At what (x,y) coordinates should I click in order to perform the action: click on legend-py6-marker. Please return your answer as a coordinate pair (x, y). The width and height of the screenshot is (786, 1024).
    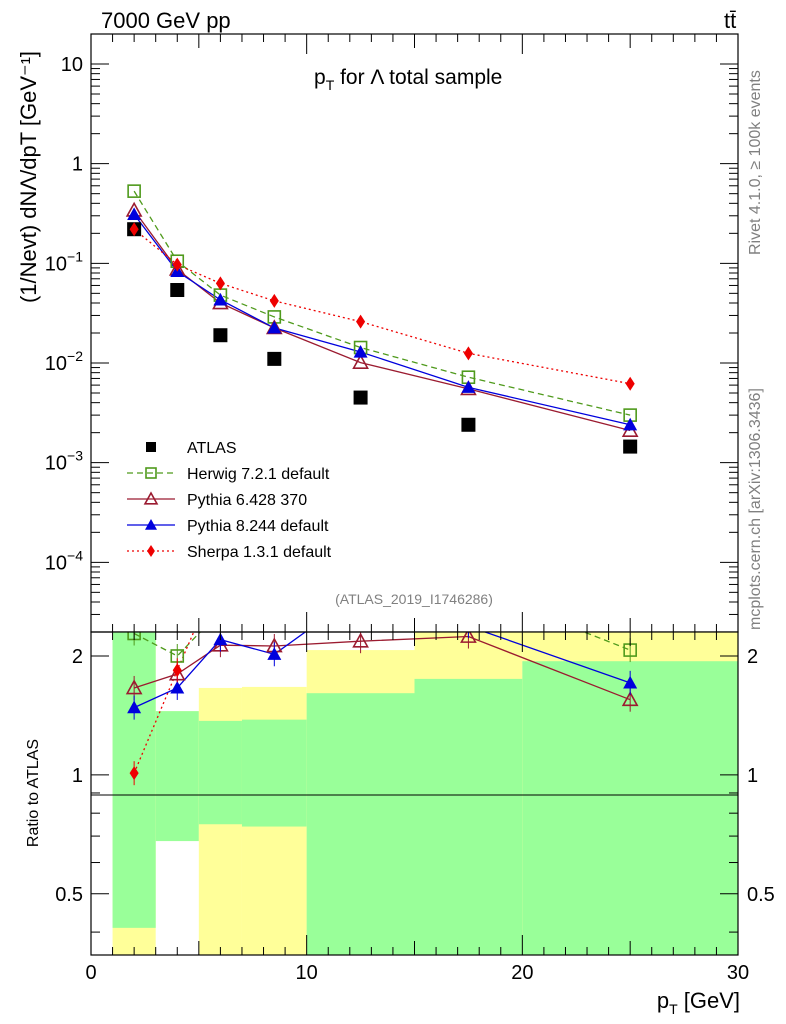
    Looking at the image, I should click on (151, 498).